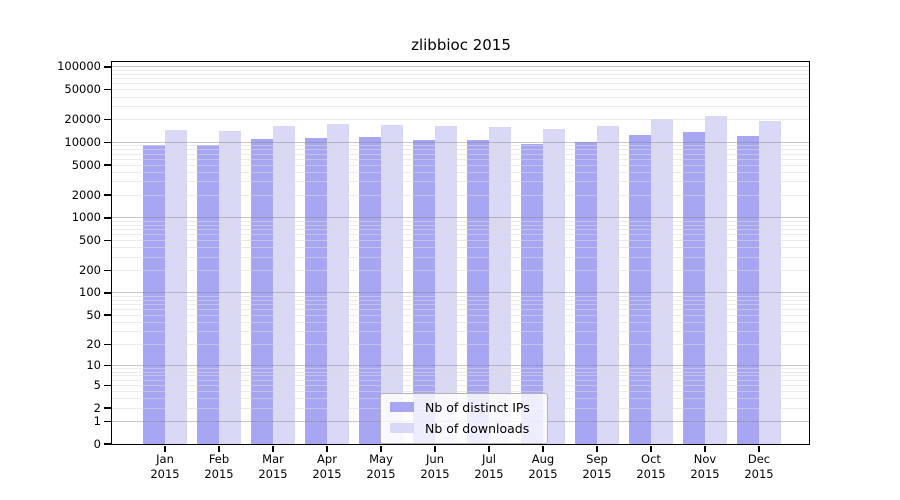 The image size is (900, 500). What do you see at coordinates (327, 459) in the screenshot?
I see `month-label: Apr` at bounding box center [327, 459].